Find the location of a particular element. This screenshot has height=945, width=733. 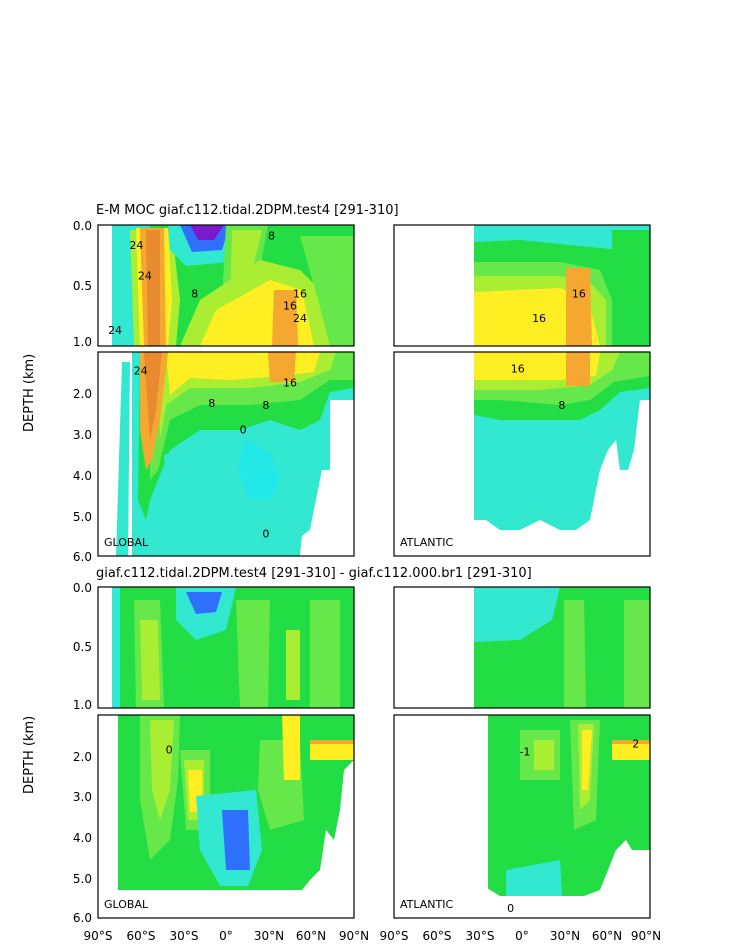

yticks-top-lower: 2.0 3.0 4.0 5.0 6.0 is located at coordinates (82, 475).